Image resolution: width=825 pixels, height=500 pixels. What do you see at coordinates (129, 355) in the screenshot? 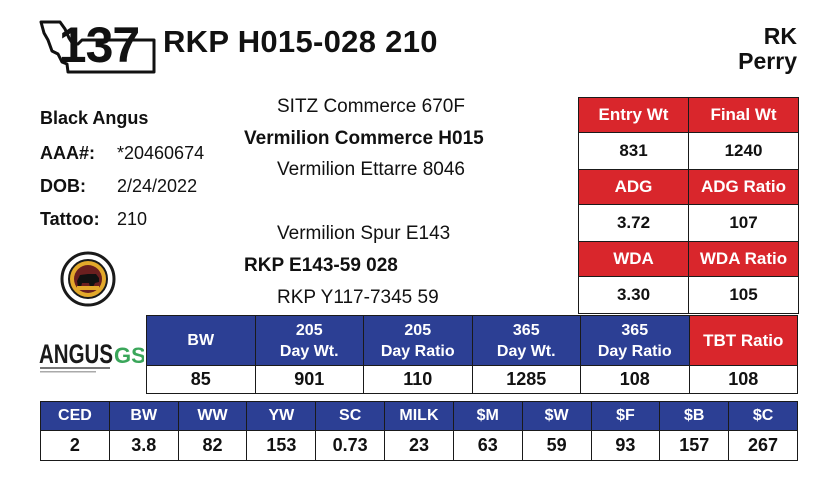
I see `angus-logo-suffix: GS` at bounding box center [129, 355].